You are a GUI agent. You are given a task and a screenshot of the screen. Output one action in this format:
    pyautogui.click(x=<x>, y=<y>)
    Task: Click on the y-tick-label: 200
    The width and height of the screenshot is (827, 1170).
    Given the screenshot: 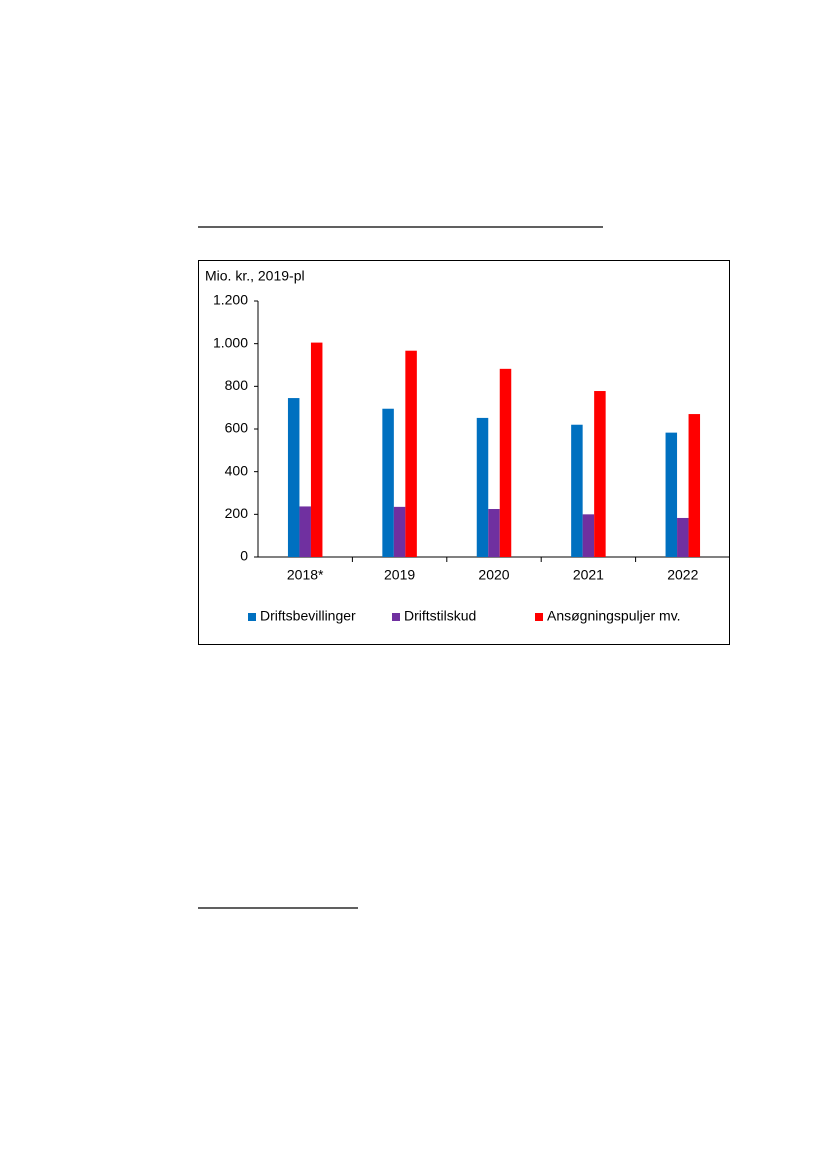 What is the action you would take?
    pyautogui.click(x=237, y=513)
    